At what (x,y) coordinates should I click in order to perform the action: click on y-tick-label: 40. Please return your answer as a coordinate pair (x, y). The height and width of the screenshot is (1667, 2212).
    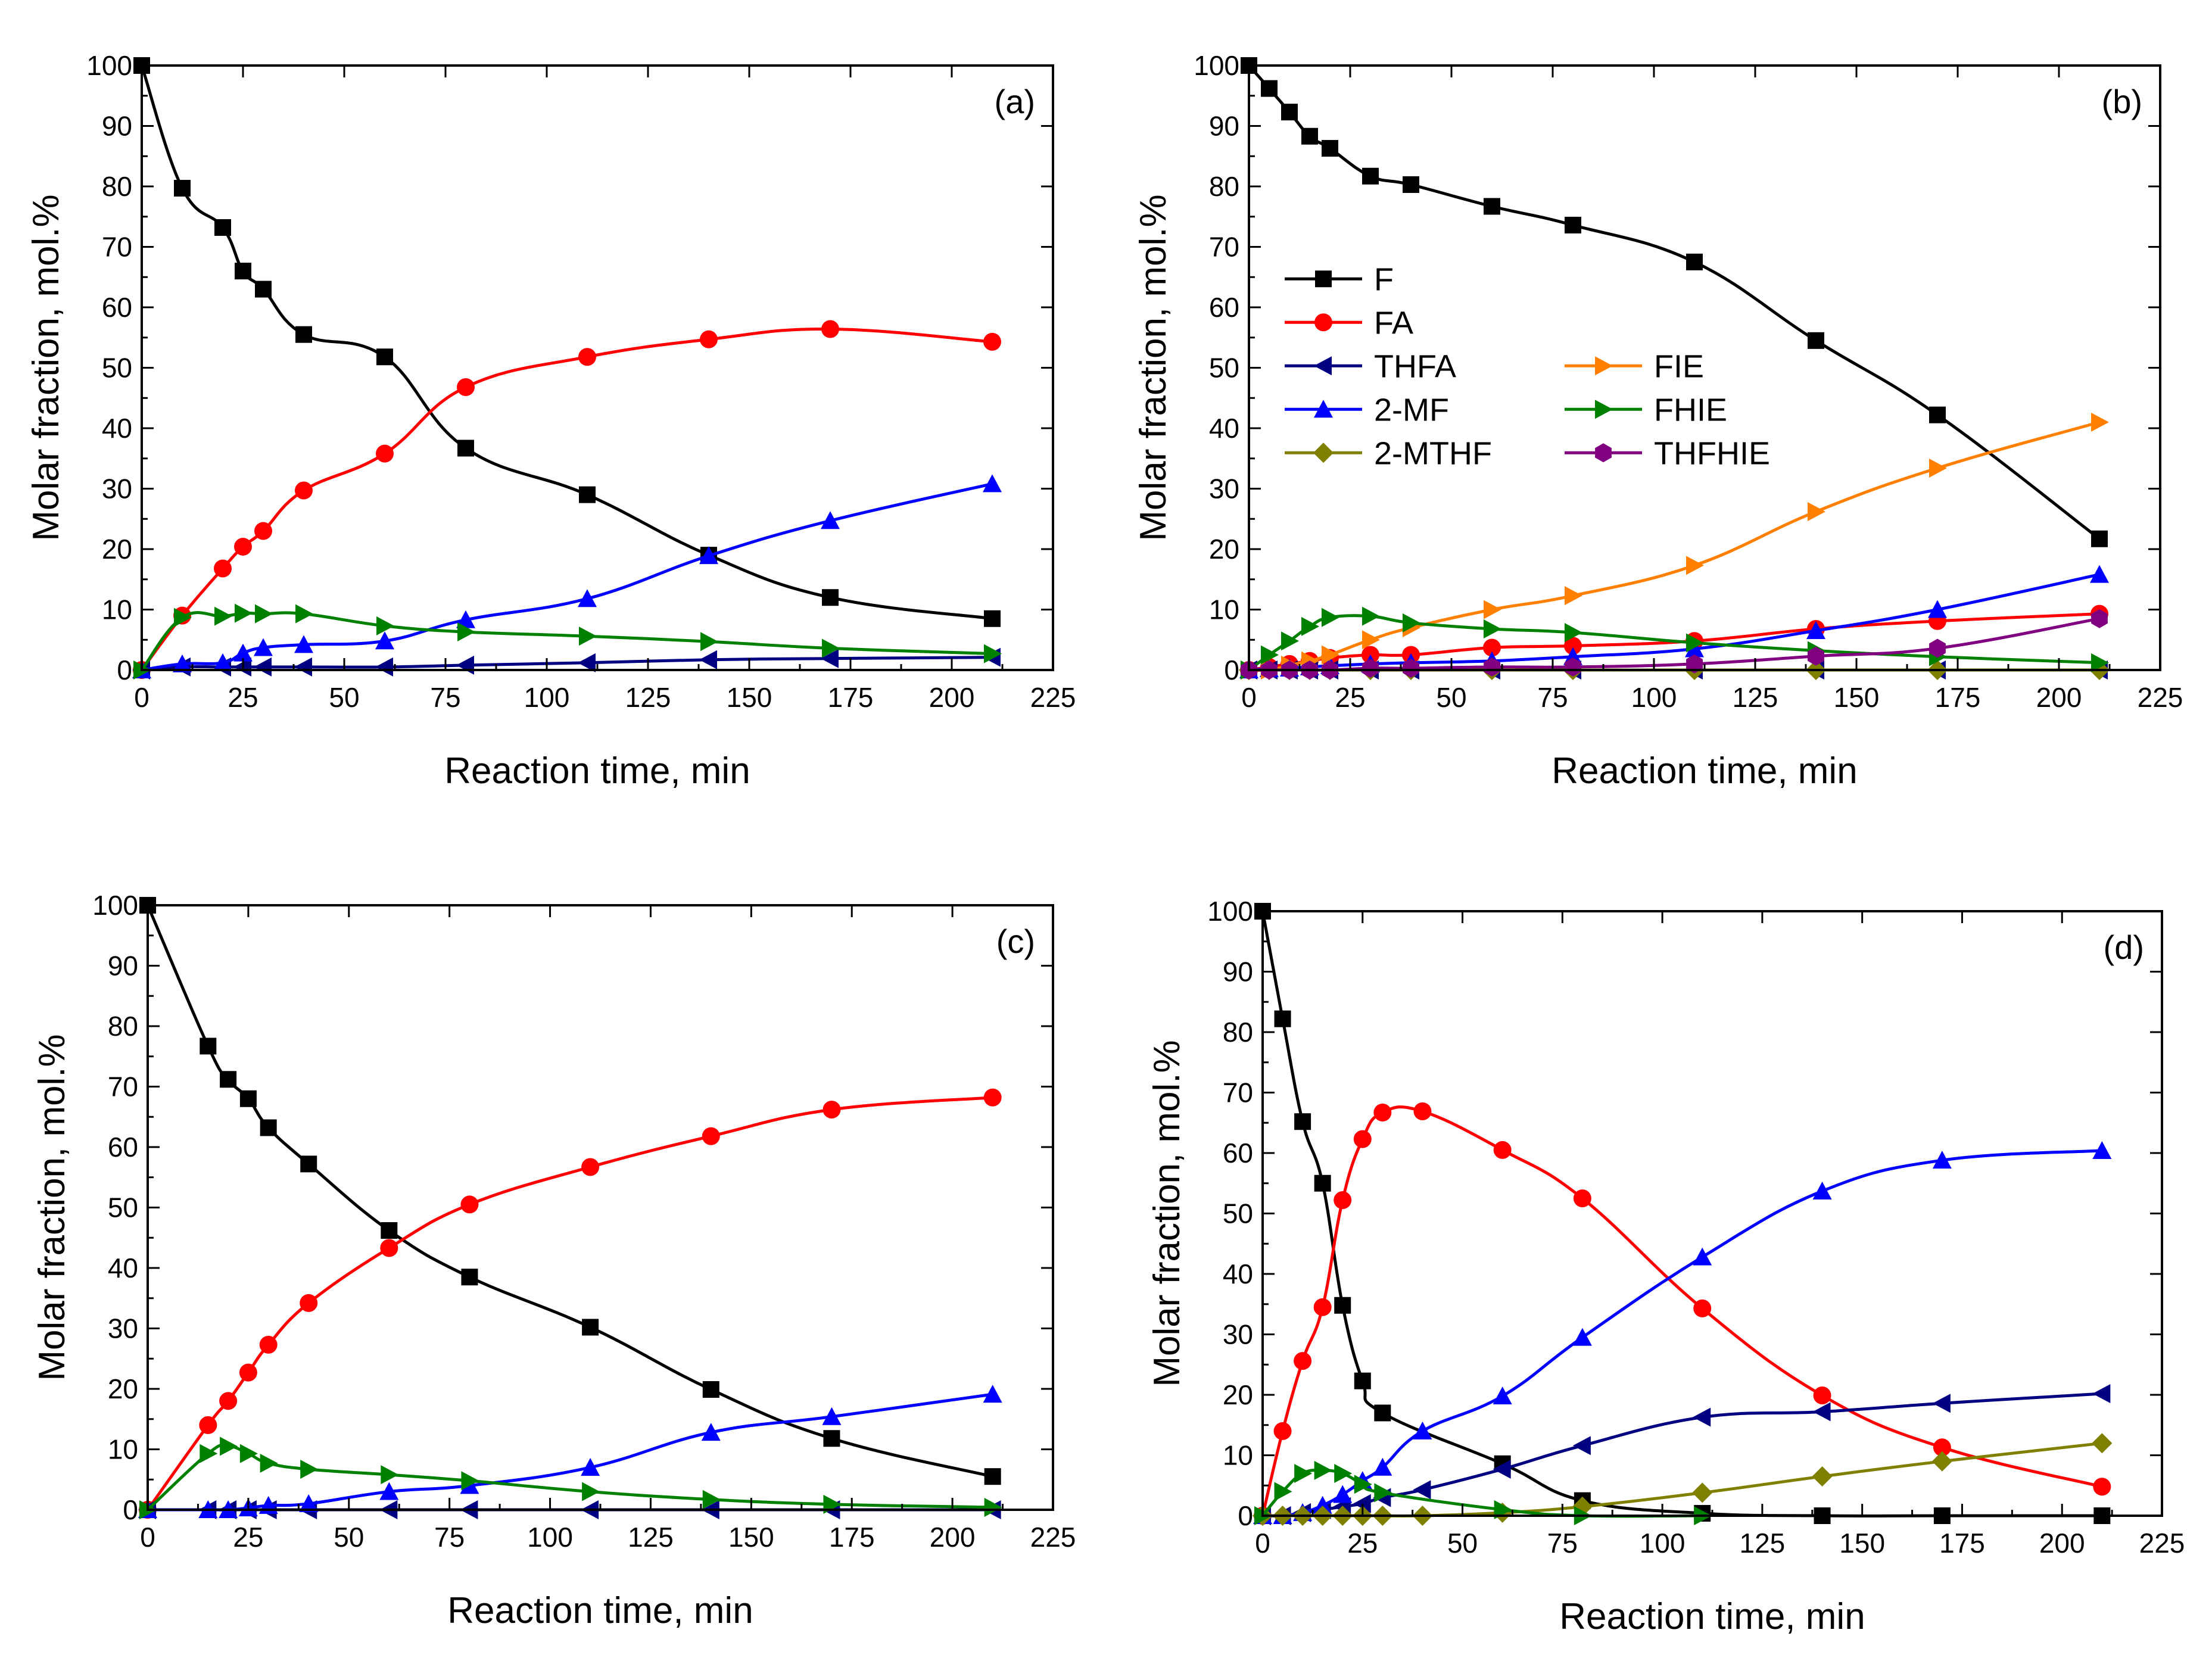
    Looking at the image, I should click on (117, 428).